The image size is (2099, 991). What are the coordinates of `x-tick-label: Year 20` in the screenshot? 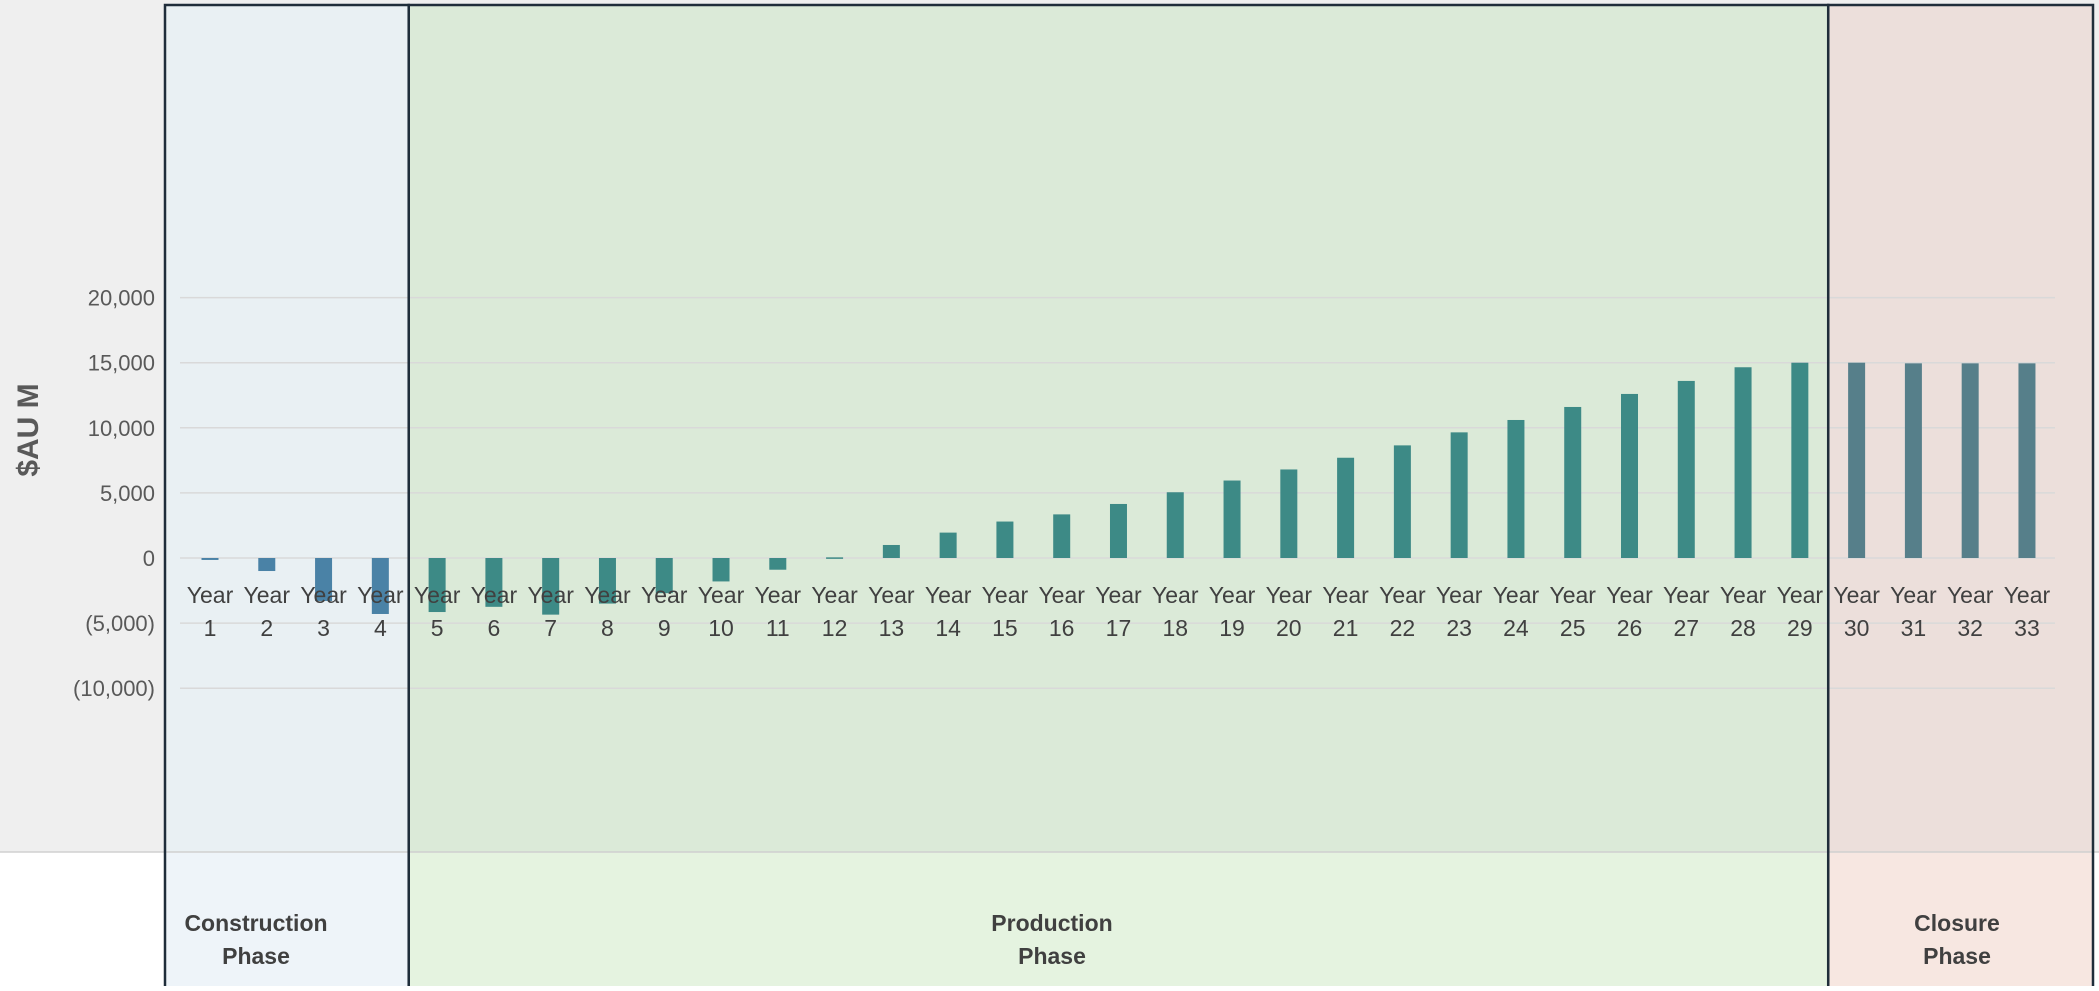 It's located at (1289, 611).